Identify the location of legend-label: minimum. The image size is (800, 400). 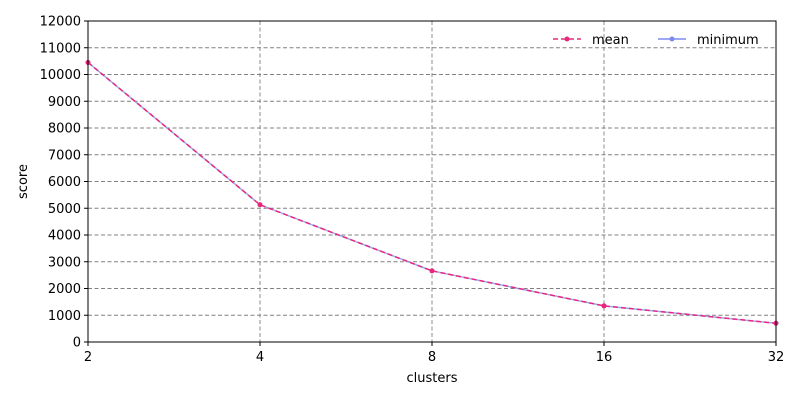
(728, 40).